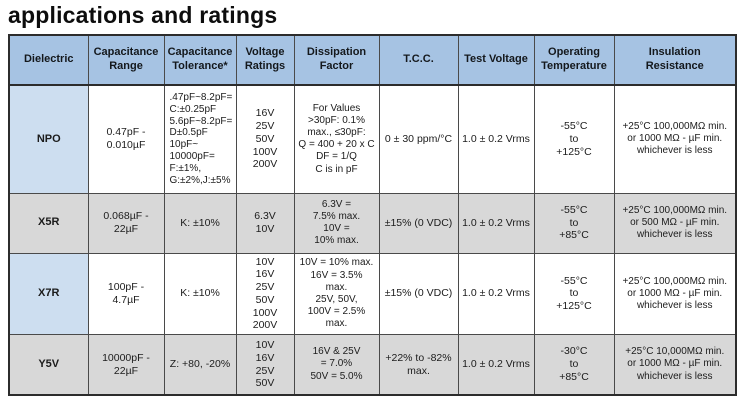  What do you see at coordinates (200, 223) in the screenshot?
I see `x5r-tolerance-cell: K: ±10%` at bounding box center [200, 223].